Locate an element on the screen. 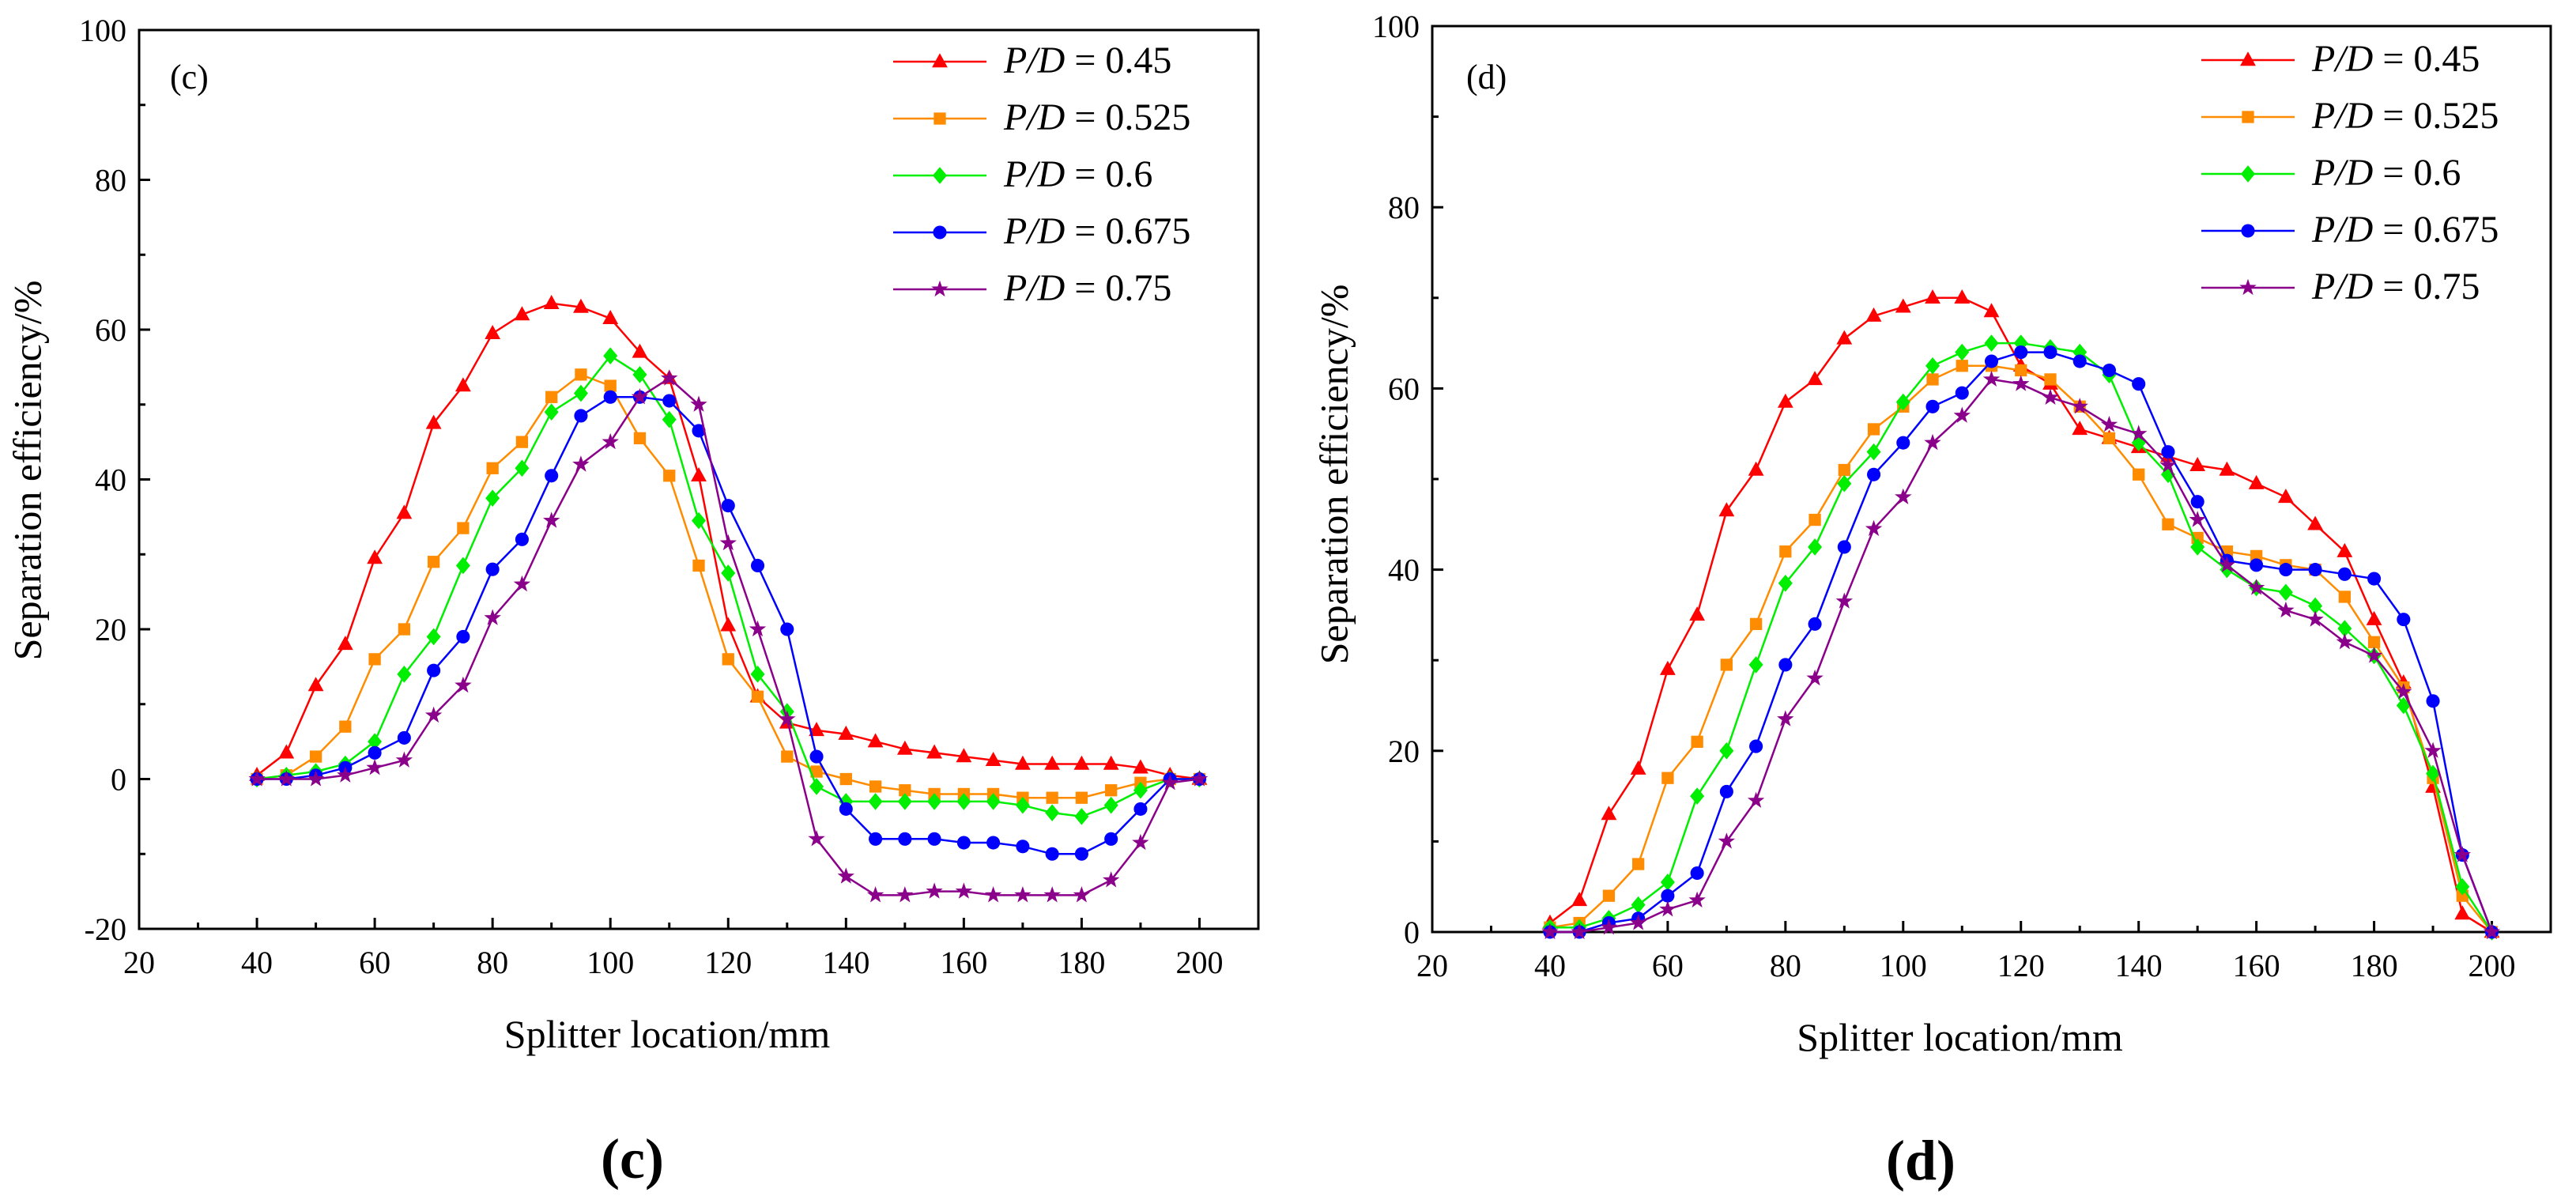 The image size is (2576, 1200). x-tick-label: 80 is located at coordinates (1786, 965).